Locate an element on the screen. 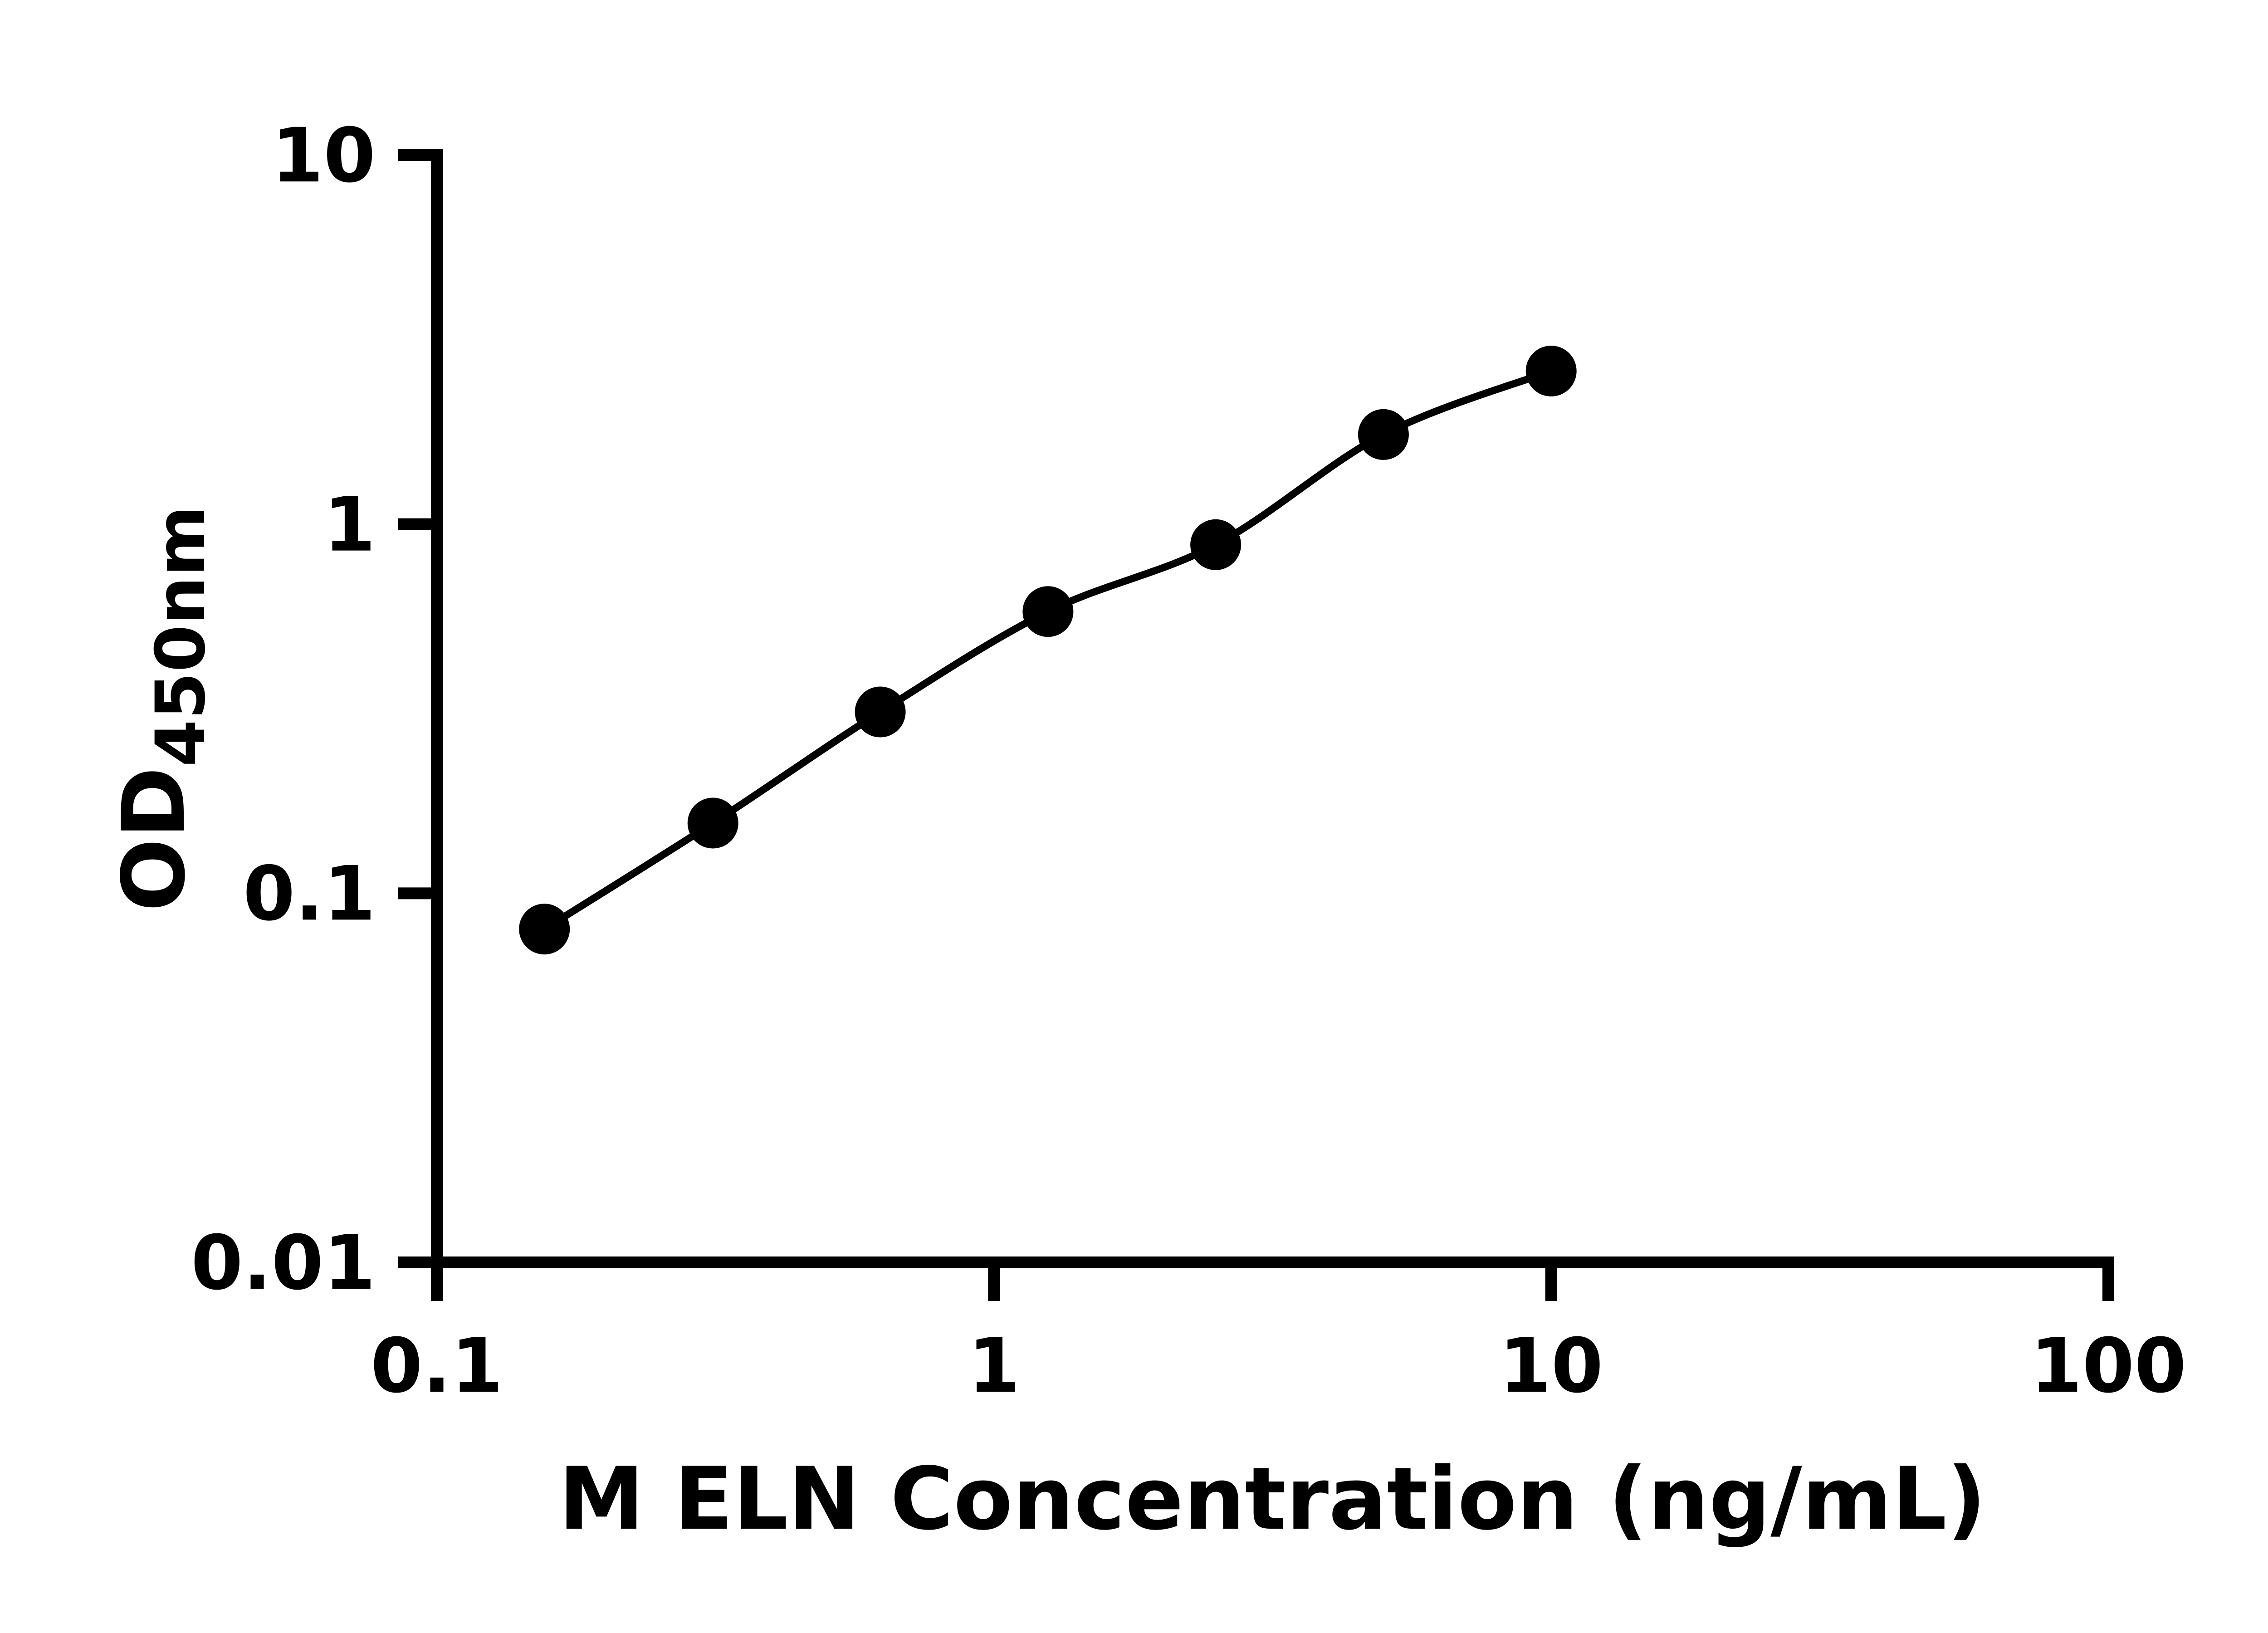 Image resolution: width=2268 pixels, height=1633 pixels. y-axis-title-main: OD is located at coordinates (154, 839).